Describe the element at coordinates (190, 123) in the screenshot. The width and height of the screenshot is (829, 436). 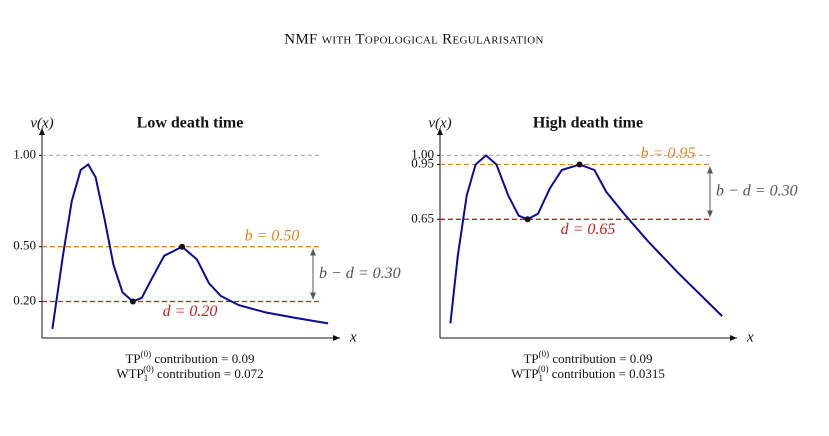
I see `chart-title: Low death time` at that location.